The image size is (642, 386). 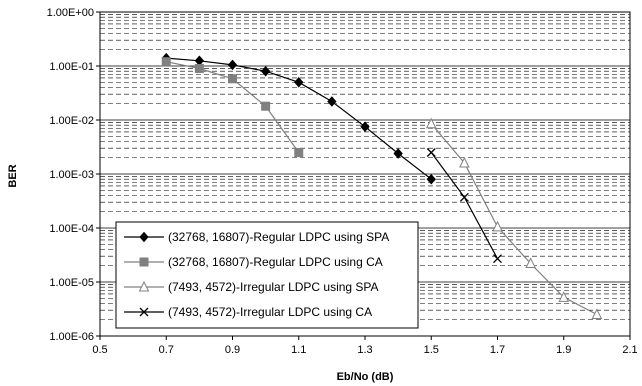 I want to click on y-axis-title: BER, so click(x=13, y=175).